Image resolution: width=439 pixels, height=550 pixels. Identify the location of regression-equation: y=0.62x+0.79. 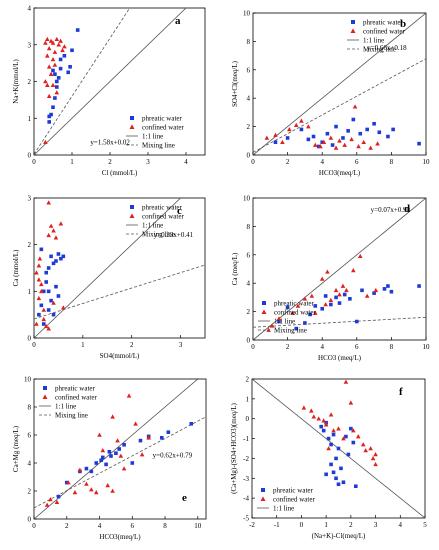
(173, 455).